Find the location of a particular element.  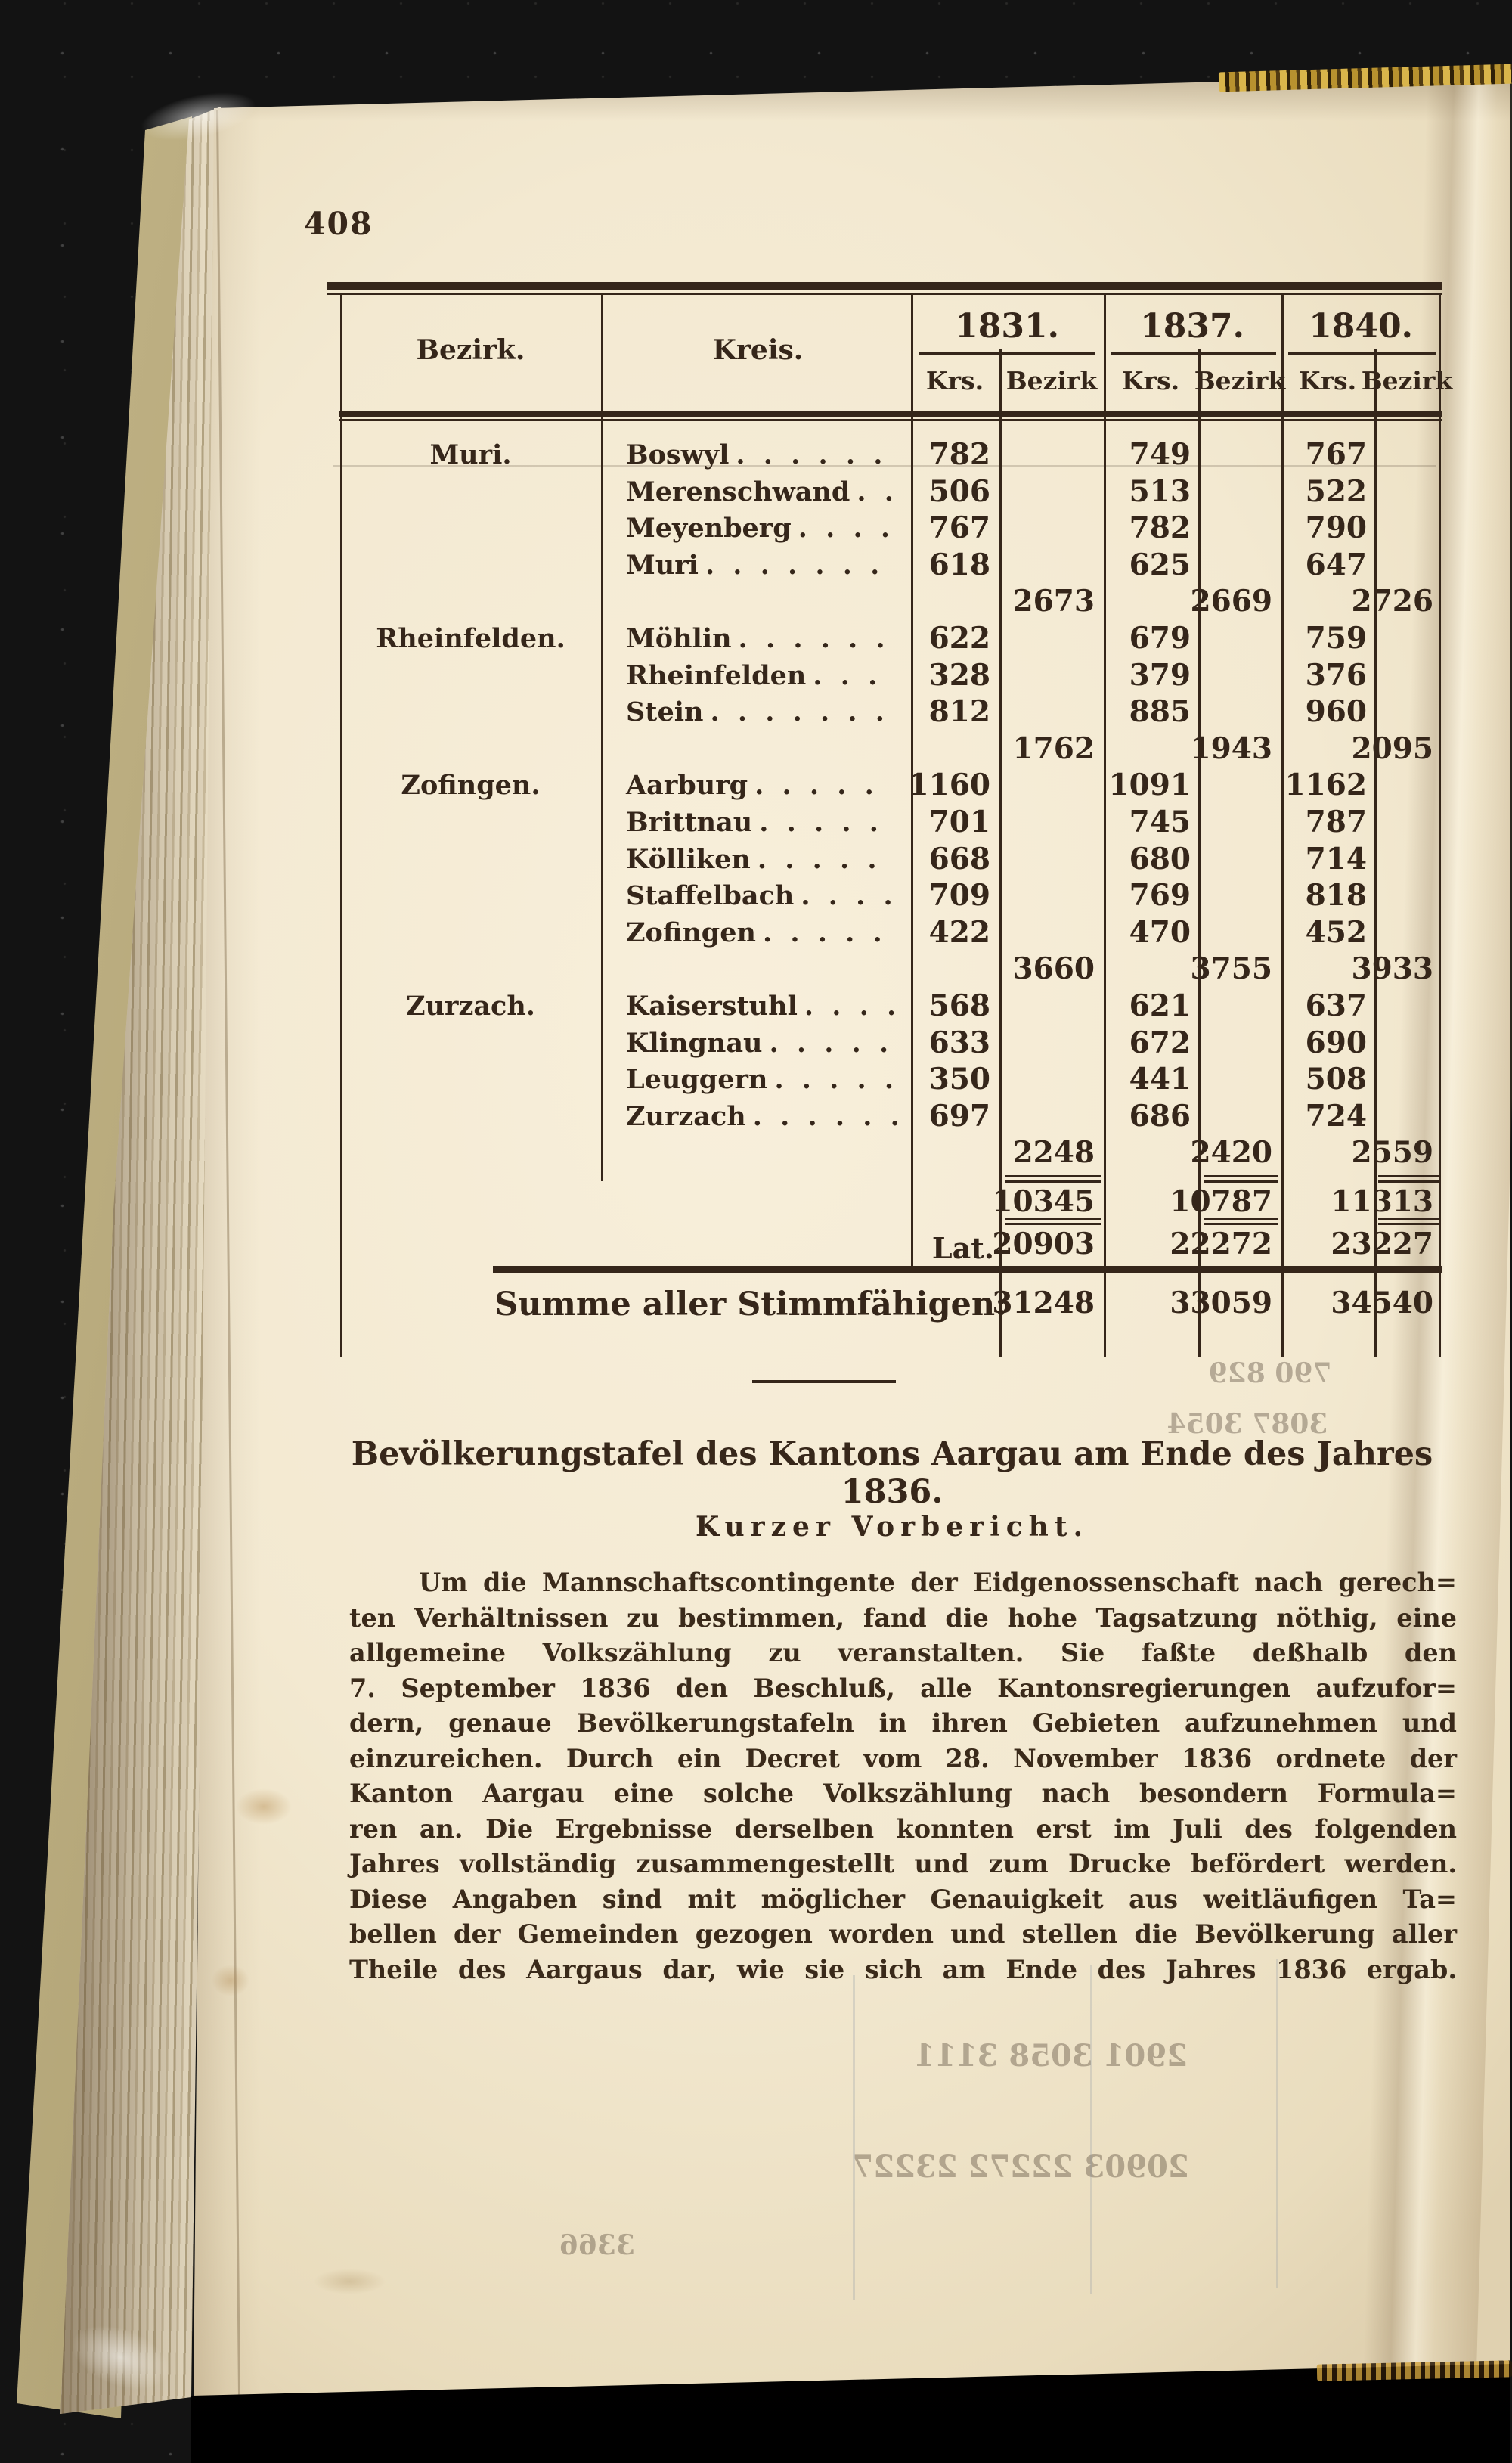

bezirk-label: Muri. is located at coordinates (471, 455).